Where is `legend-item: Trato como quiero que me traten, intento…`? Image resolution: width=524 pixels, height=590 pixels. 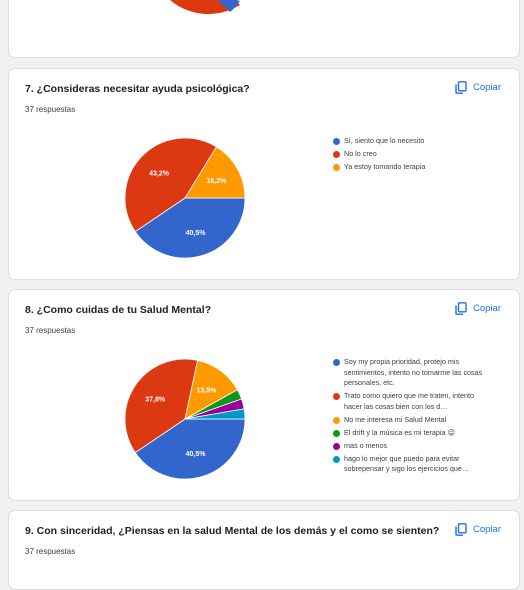
legend-item: Trato como quiero que me traten, intento… is located at coordinates (413, 401).